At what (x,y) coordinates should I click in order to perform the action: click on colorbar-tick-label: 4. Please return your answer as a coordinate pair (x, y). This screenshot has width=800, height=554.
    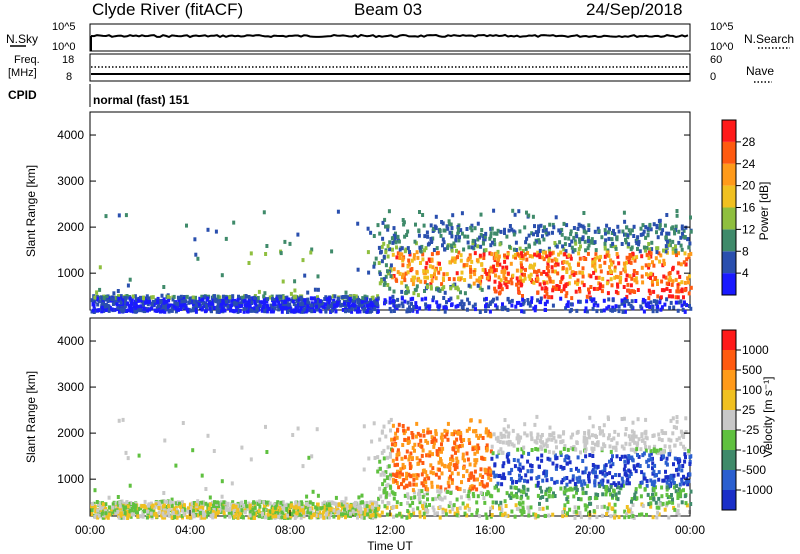
    Looking at the image, I should click on (745, 273).